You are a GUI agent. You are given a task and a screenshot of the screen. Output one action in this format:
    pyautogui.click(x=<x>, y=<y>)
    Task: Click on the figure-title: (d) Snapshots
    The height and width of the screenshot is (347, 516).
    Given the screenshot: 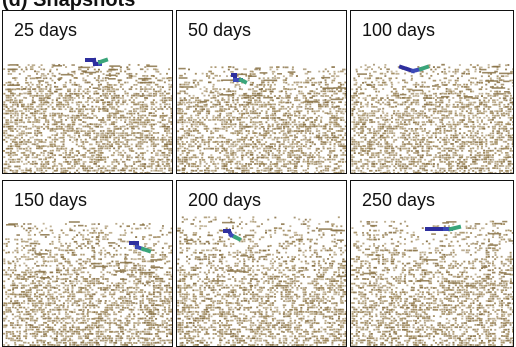 What is the action you would take?
    pyautogui.click(x=68, y=5)
    